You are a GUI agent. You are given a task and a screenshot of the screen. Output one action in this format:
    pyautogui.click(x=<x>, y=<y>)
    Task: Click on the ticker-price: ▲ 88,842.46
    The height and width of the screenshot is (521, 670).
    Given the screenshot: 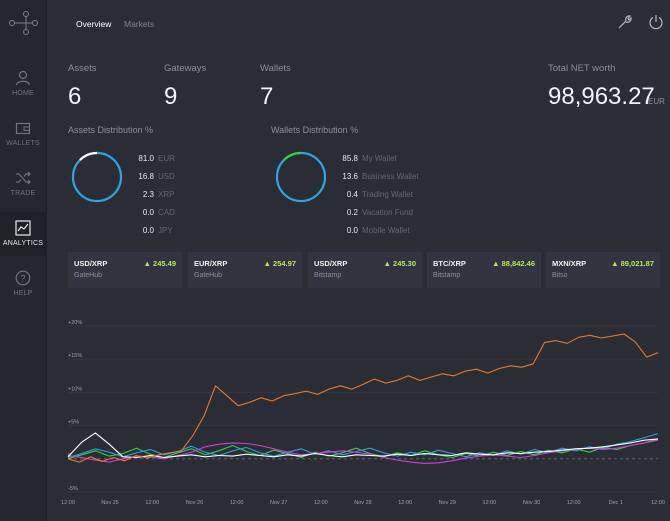 What is the action you would take?
    pyautogui.click(x=513, y=263)
    